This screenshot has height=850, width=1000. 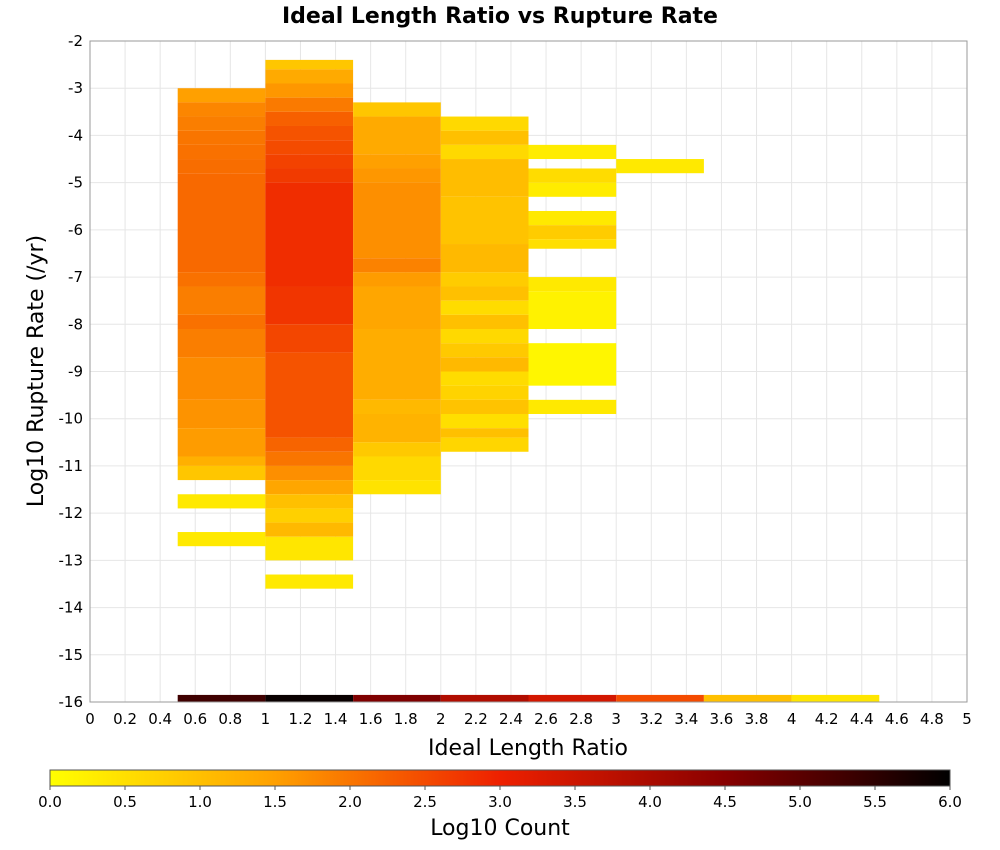 I want to click on colorbar-tick-label: 0.5, so click(x=125, y=802).